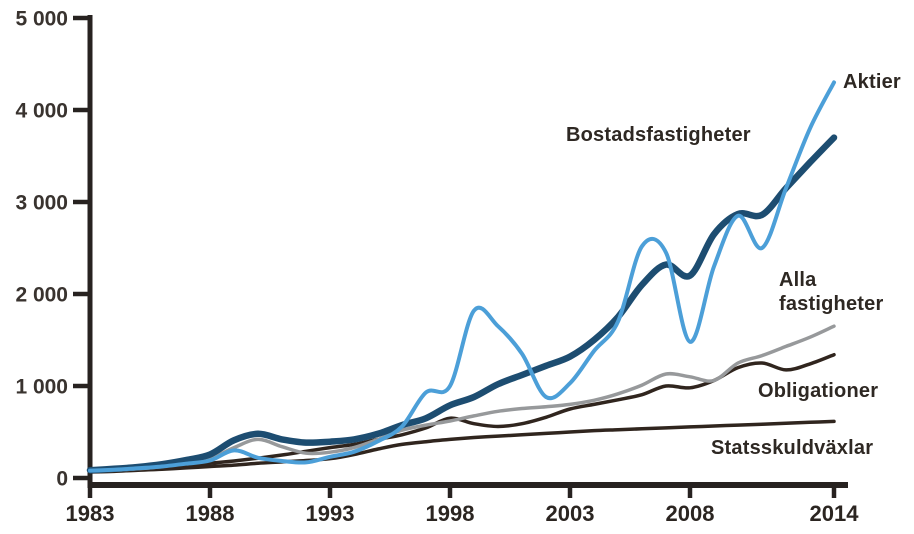  Describe the element at coordinates (835, 513) in the screenshot. I see `x-axis-tick-label: 2014` at that location.